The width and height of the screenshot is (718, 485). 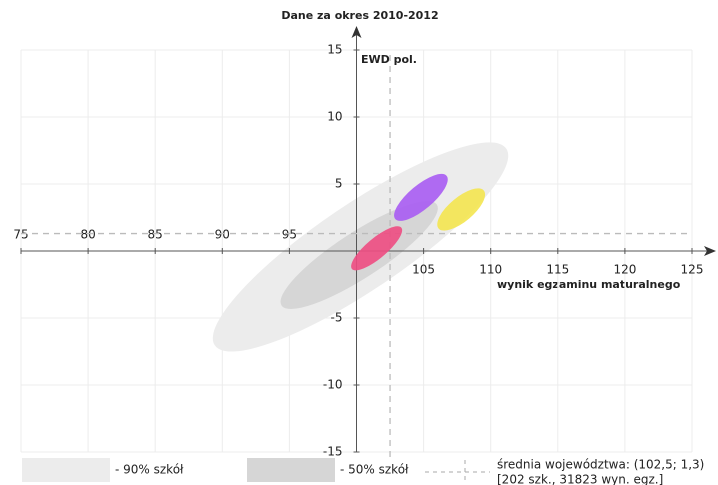 What do you see at coordinates (374, 470) in the screenshot?
I see `legend-label: - 50% szkół` at bounding box center [374, 470].